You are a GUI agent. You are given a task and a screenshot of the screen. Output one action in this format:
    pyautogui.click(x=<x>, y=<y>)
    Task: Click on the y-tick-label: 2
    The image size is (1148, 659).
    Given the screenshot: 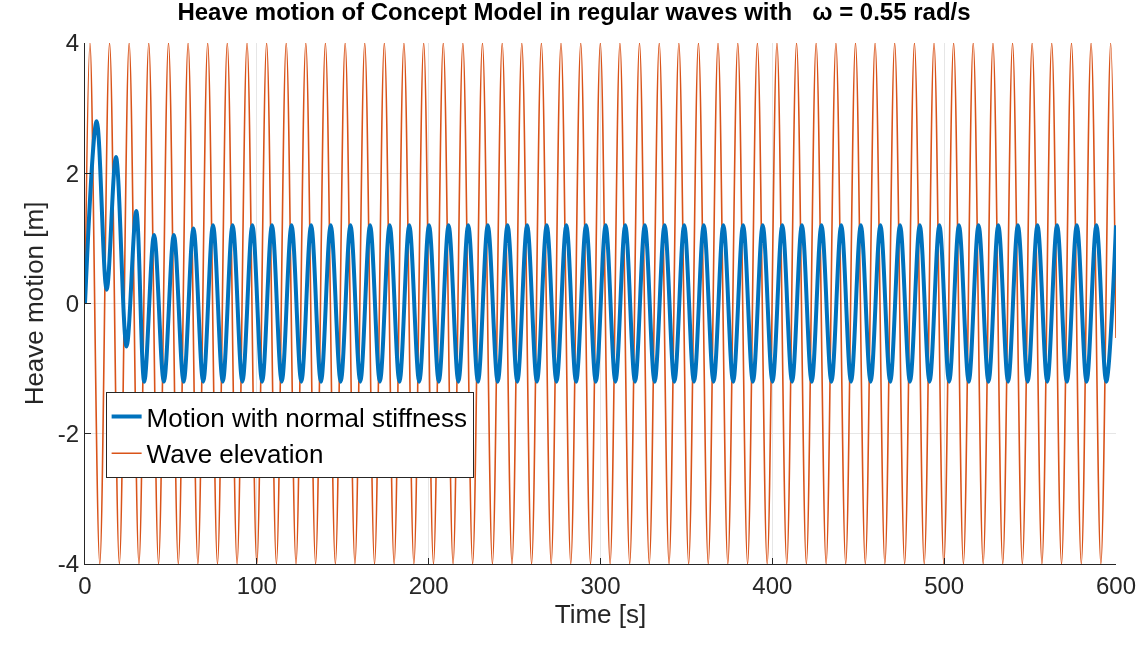 What is the action you would take?
    pyautogui.click(x=72, y=173)
    